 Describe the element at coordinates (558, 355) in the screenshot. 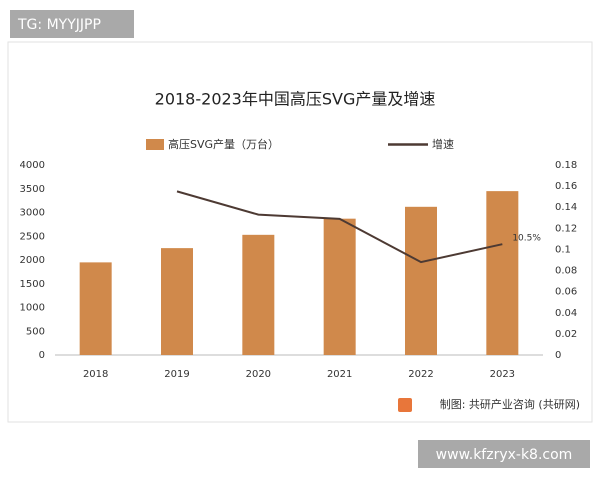

I see `y2-tick-label: 0` at that location.